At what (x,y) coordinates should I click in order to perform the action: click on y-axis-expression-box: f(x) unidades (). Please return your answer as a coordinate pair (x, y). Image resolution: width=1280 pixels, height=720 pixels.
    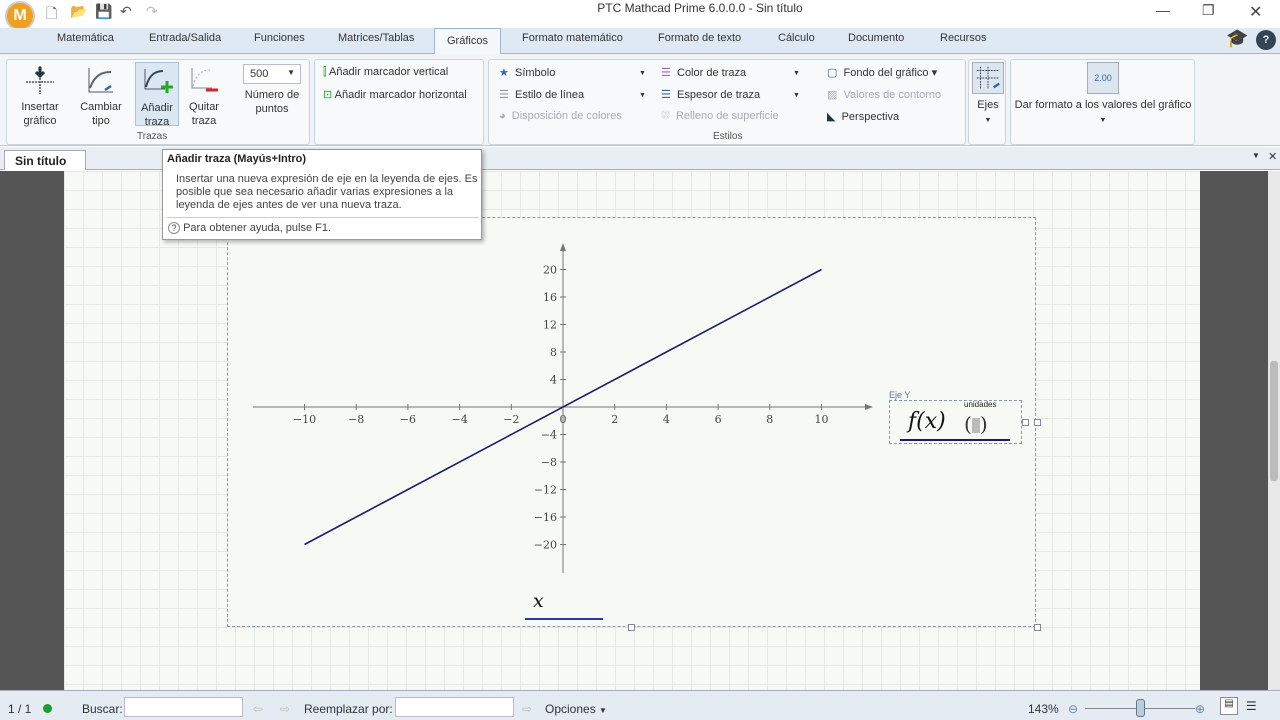
    Looking at the image, I should click on (955, 422).